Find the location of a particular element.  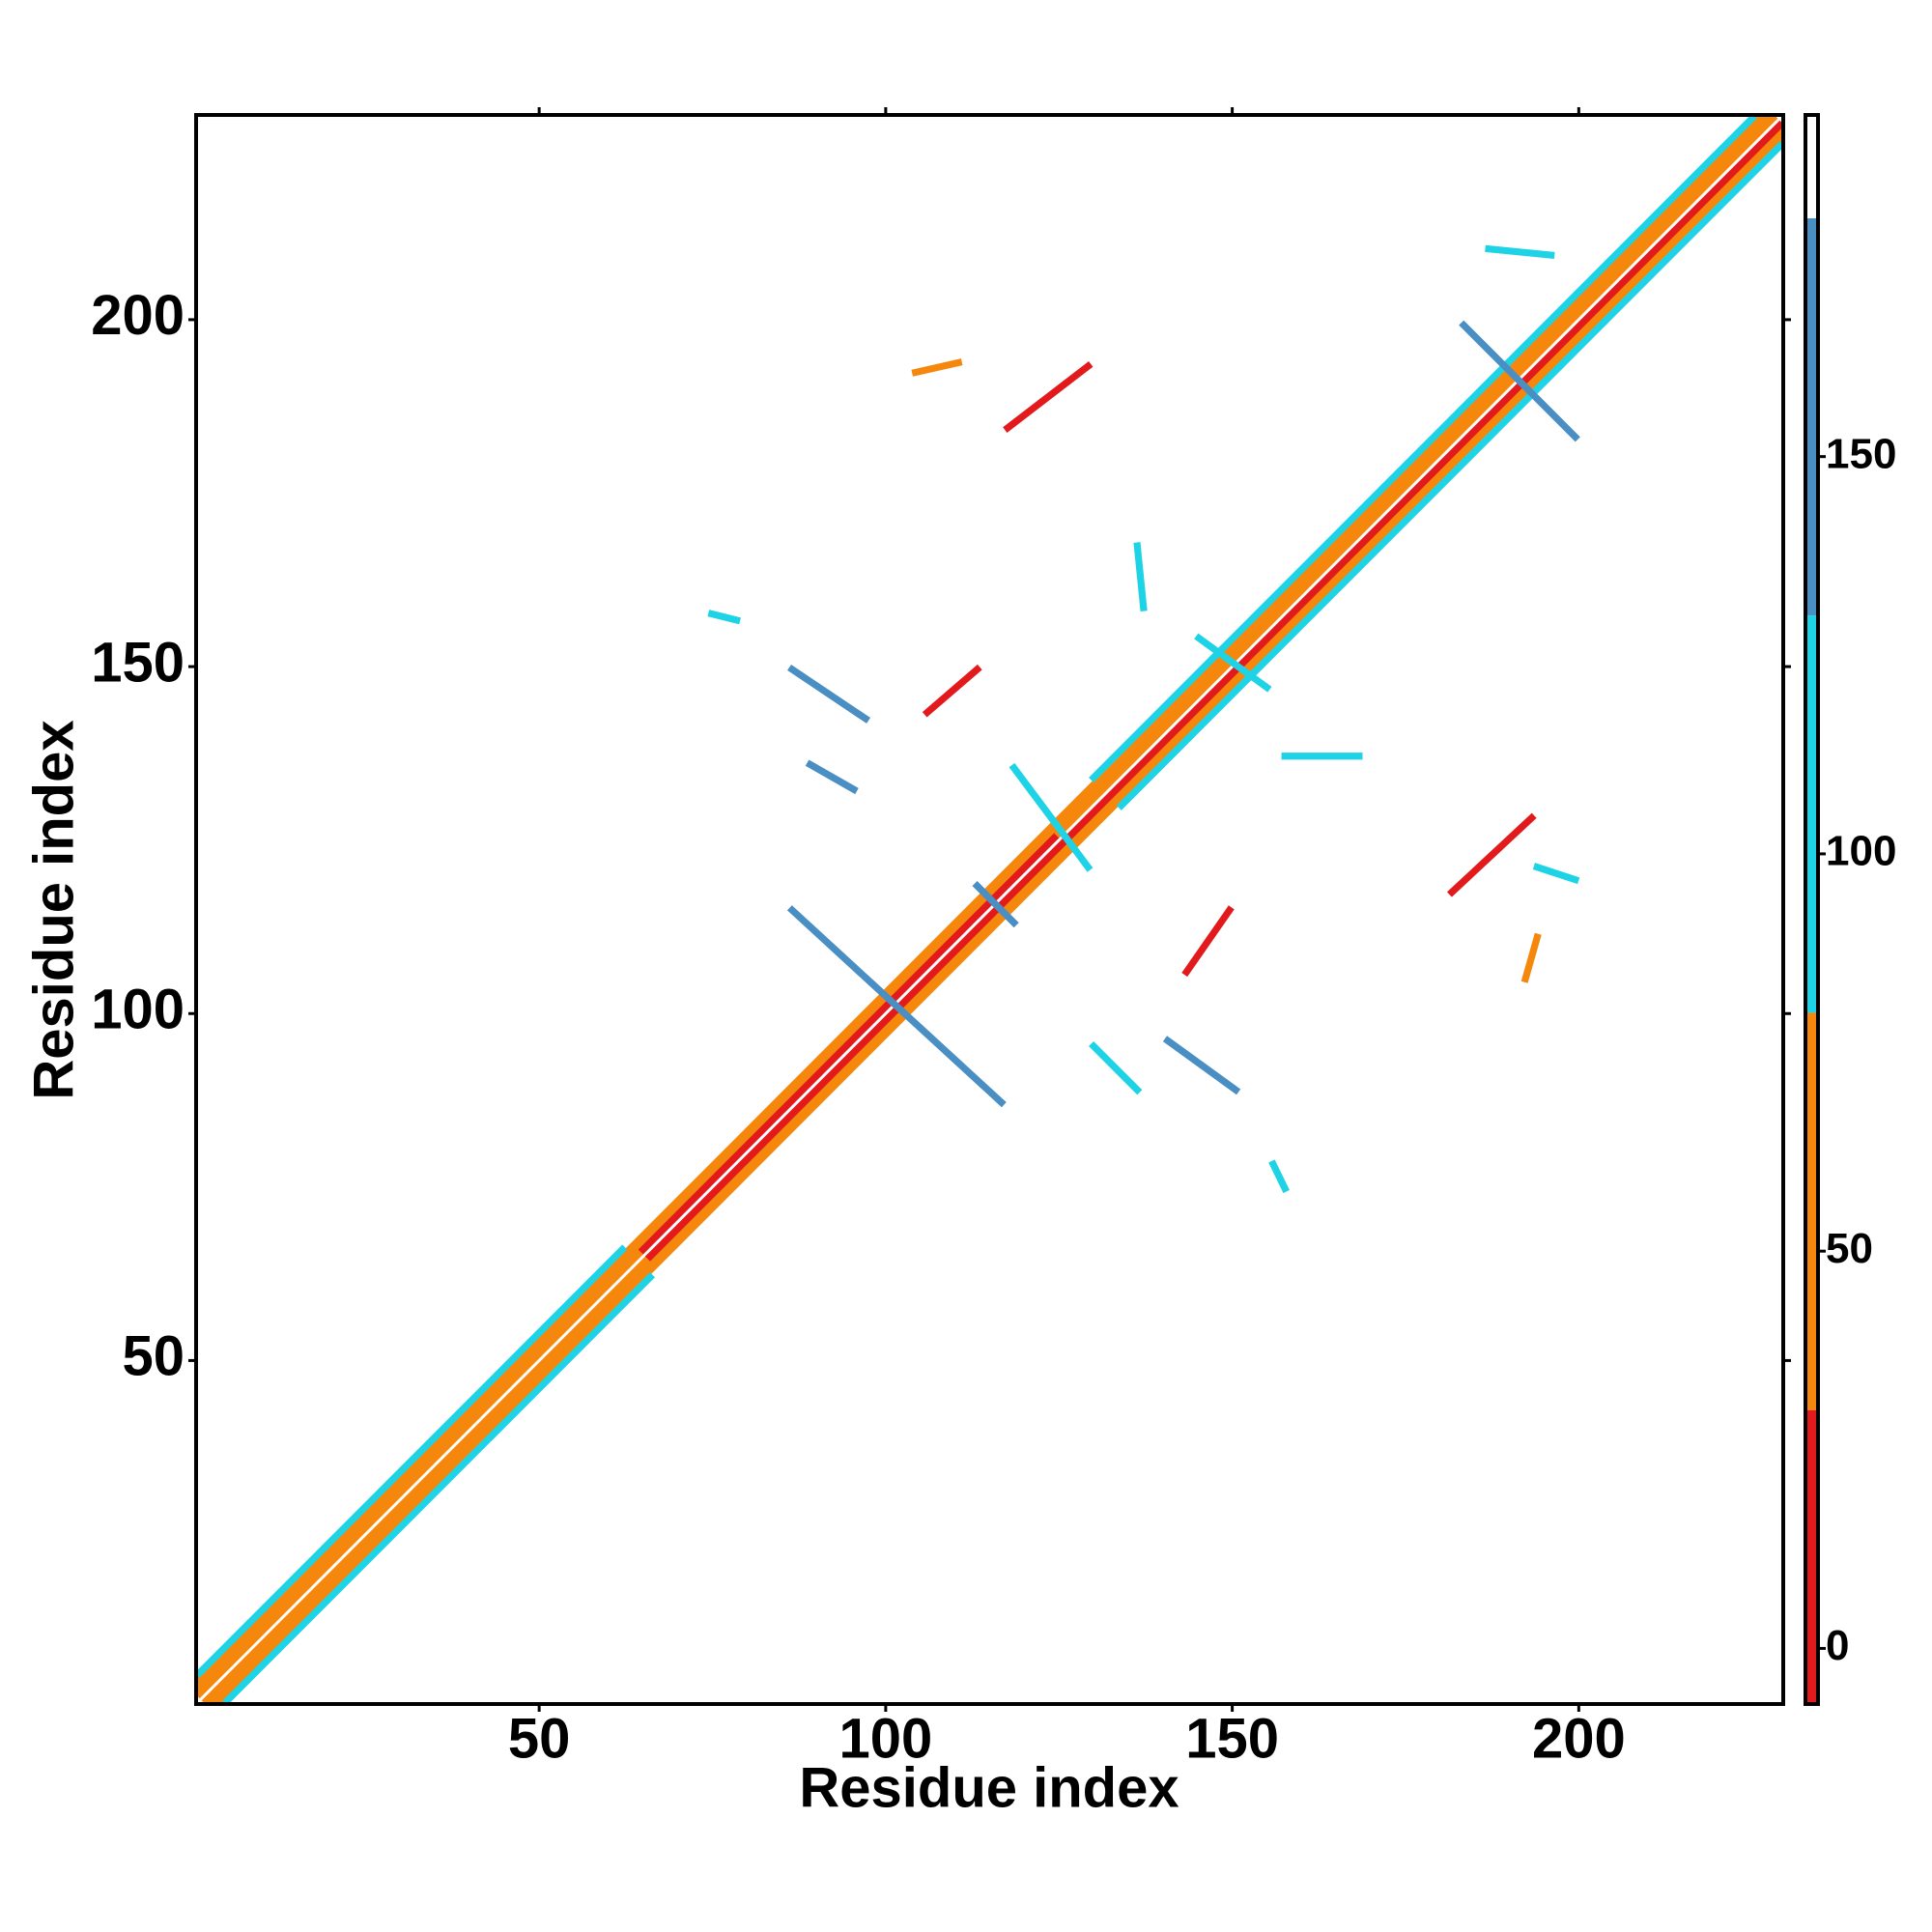

y-tick-label: 50 is located at coordinates (153, 1356).